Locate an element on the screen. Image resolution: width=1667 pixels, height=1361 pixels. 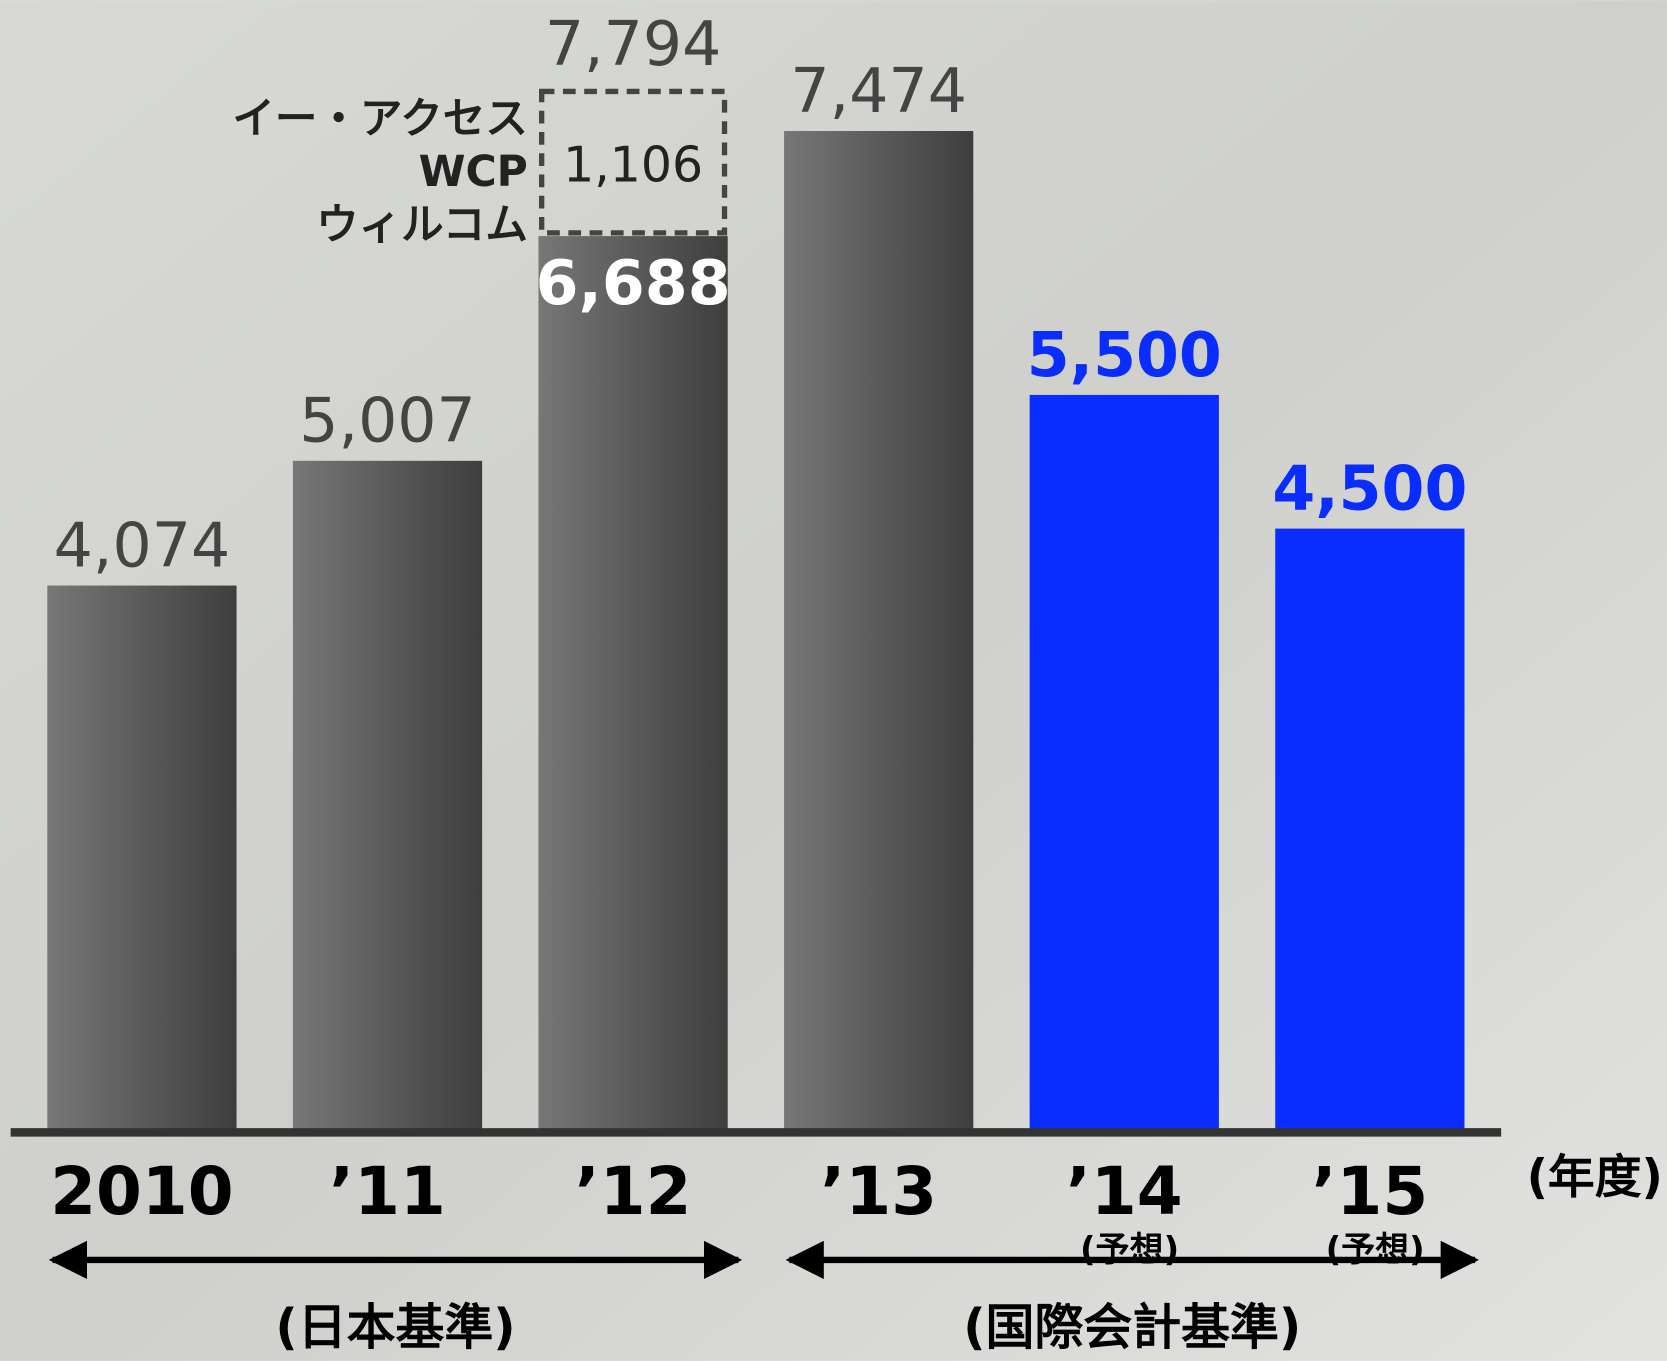
segment-name: WCP is located at coordinates (473, 172).